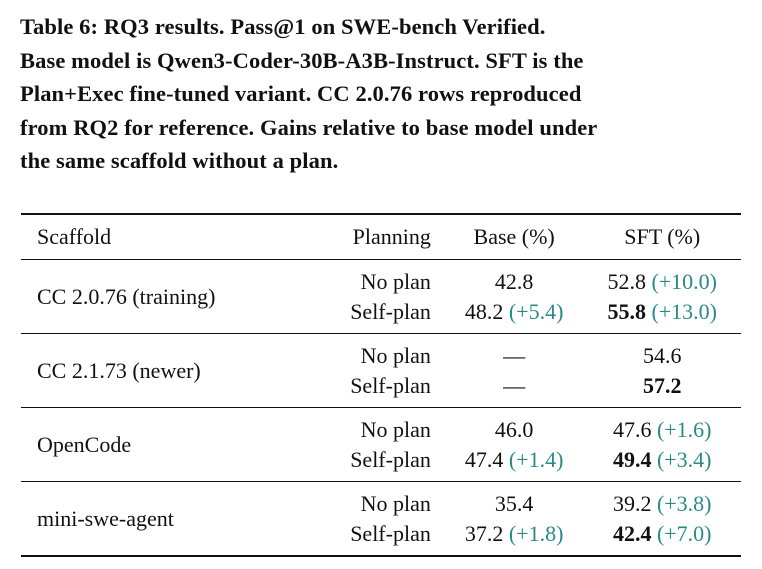 Image resolution: width=762 pixels, height=569 pixels. I want to click on scaffold-cell: mini-swe-agent, so click(105, 518).